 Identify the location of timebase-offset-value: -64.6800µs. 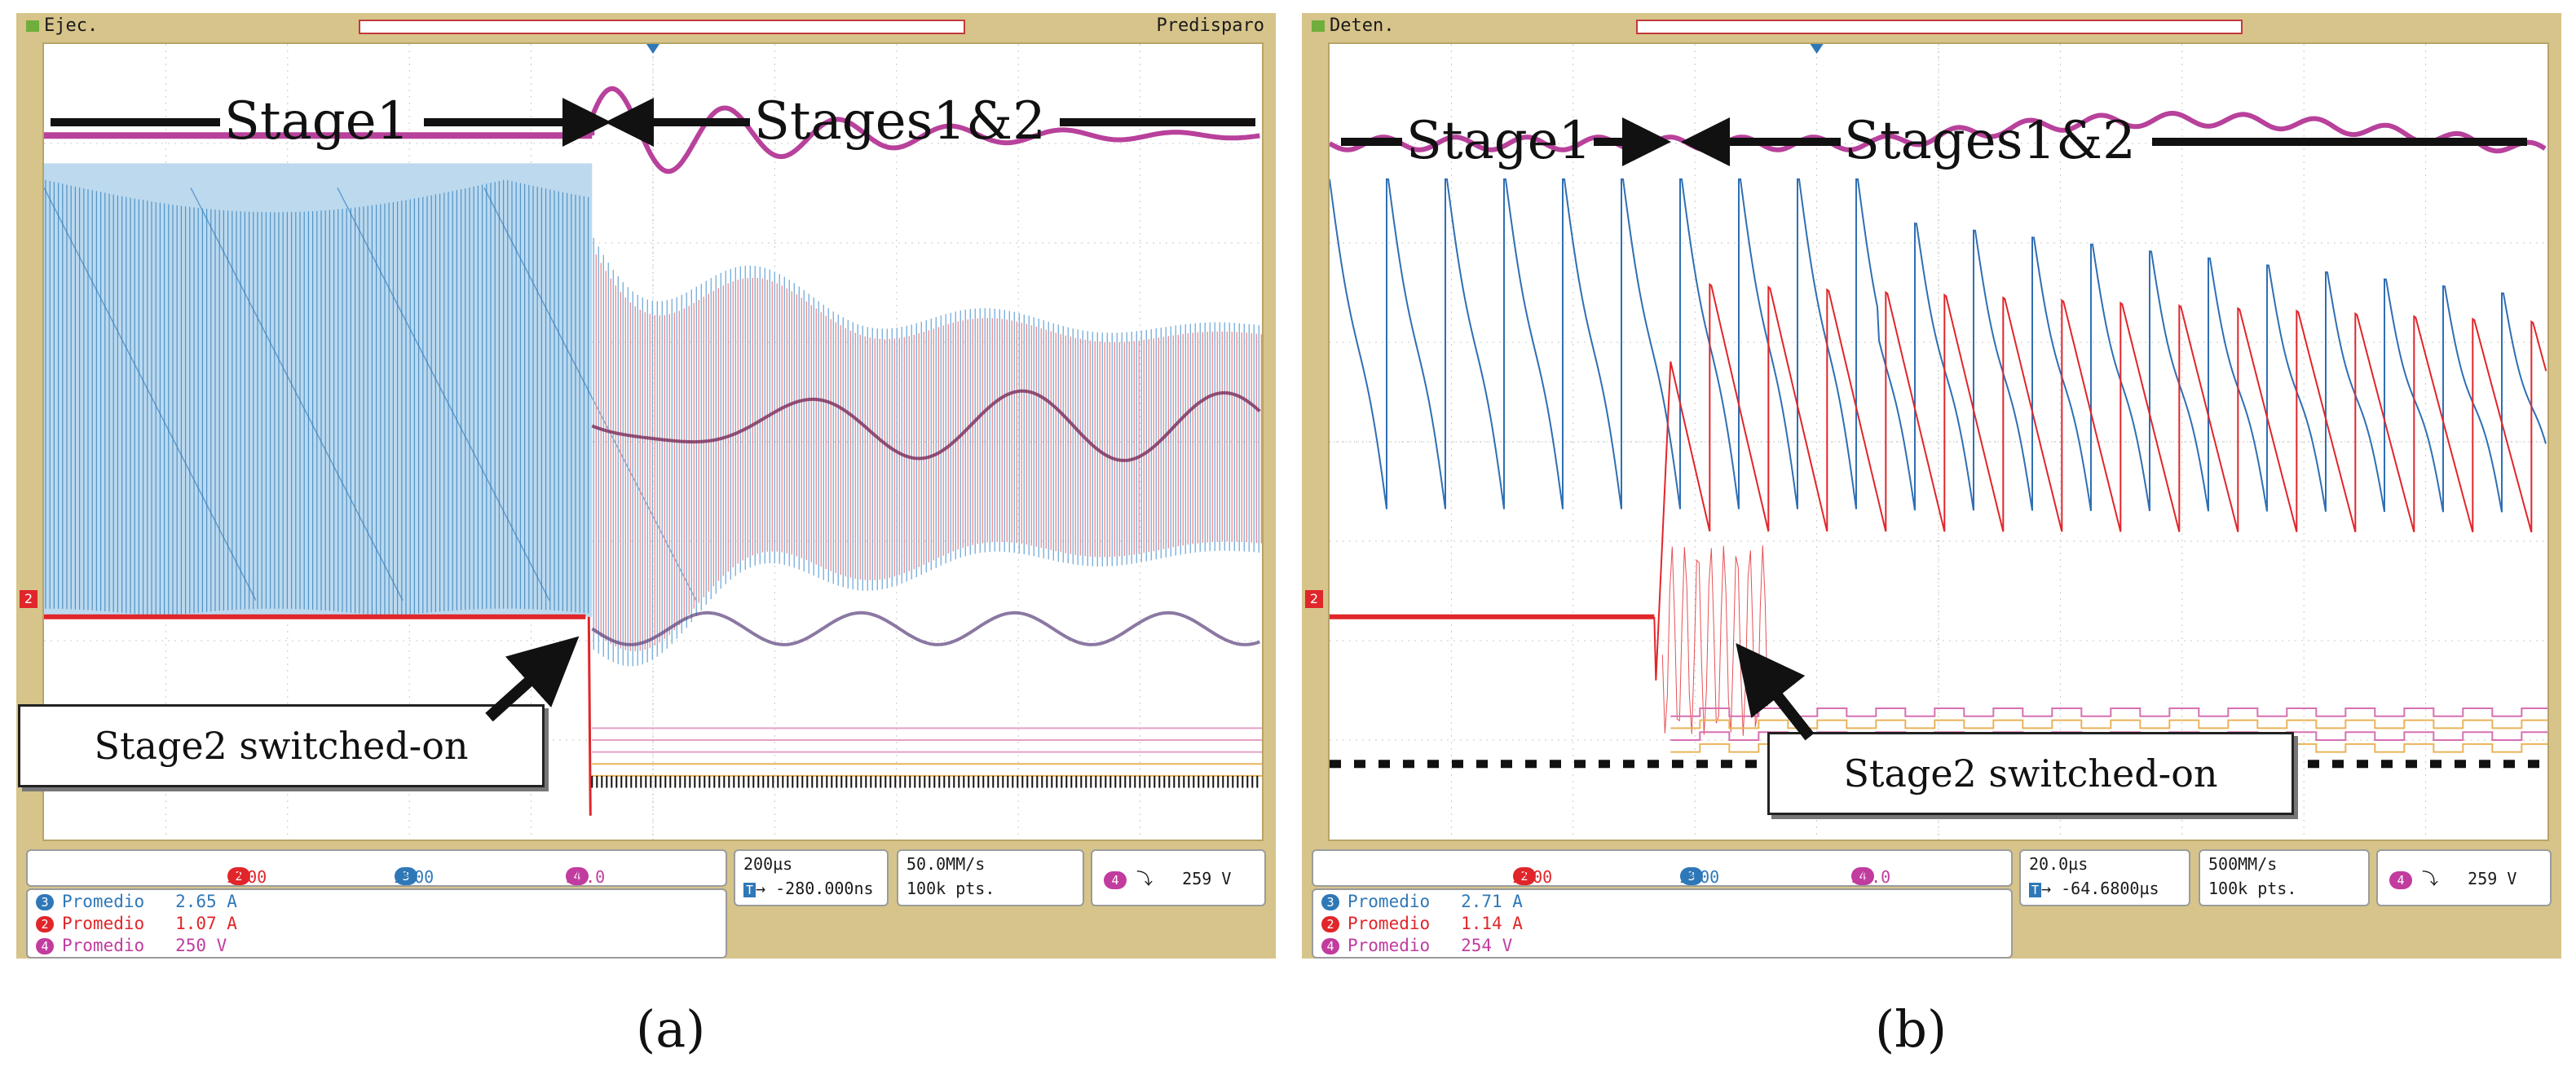
(2110, 889).